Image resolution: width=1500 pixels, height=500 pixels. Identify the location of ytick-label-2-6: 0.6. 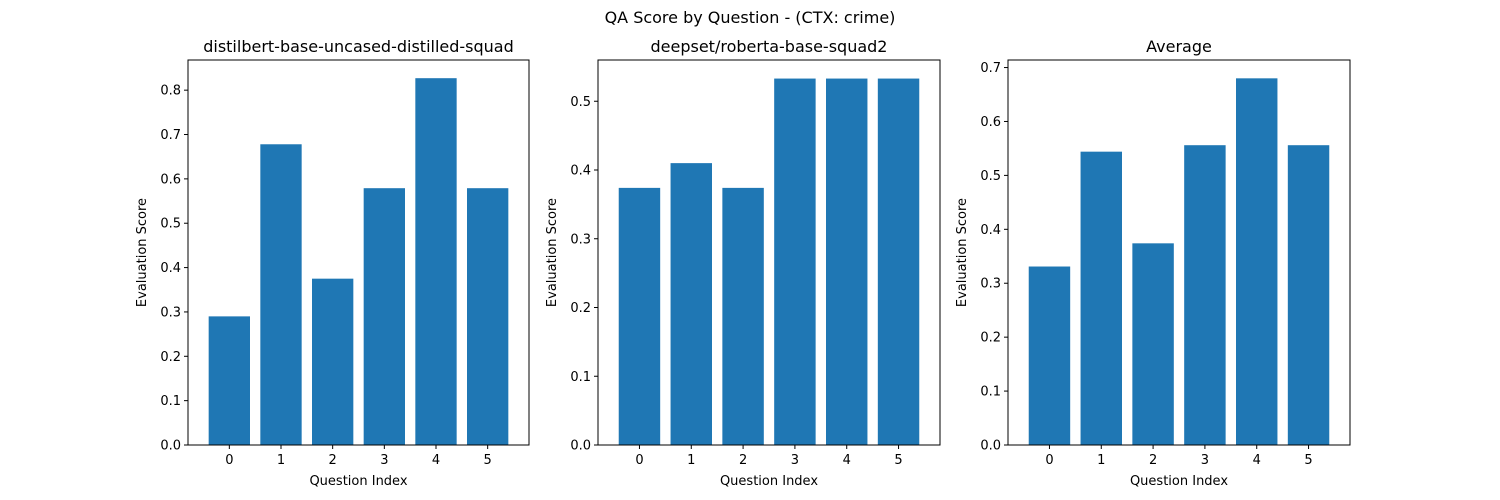
(990, 122).